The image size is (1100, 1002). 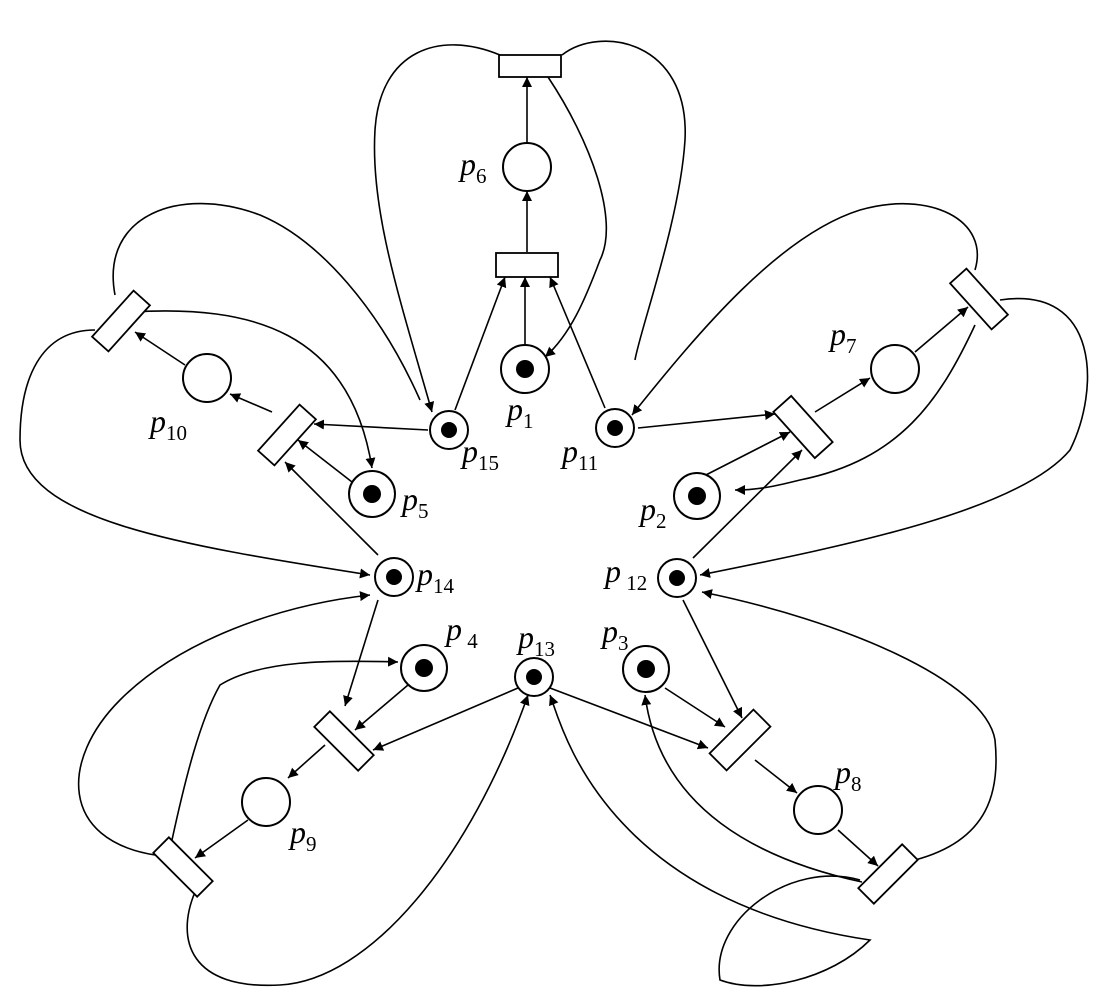 I want to click on arc-t-top-upper-to-p1, so click(x=576, y=217).